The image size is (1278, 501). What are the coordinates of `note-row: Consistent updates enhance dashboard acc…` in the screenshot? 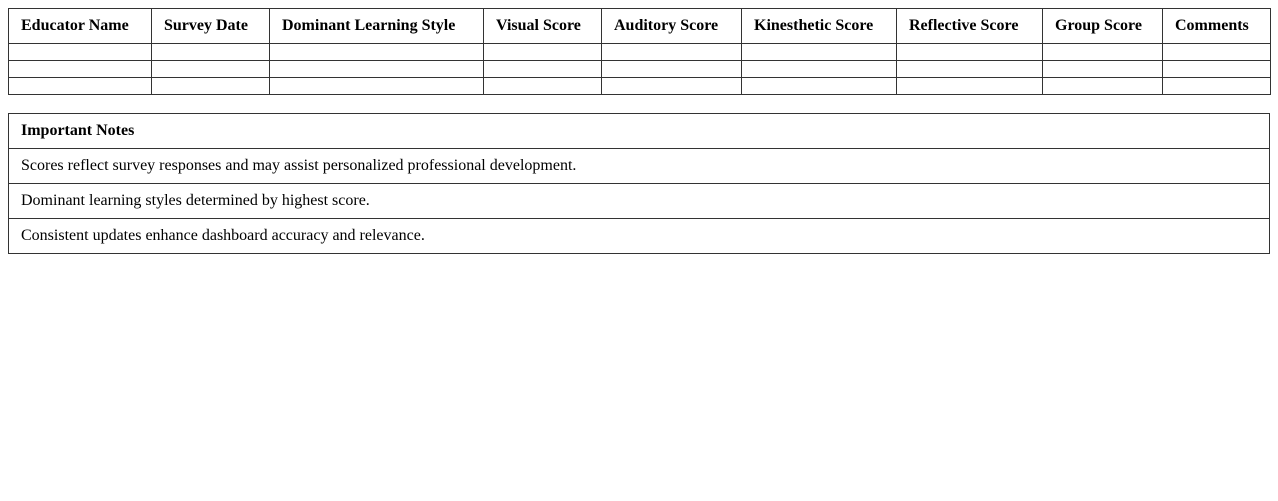 It's located at (639, 236).